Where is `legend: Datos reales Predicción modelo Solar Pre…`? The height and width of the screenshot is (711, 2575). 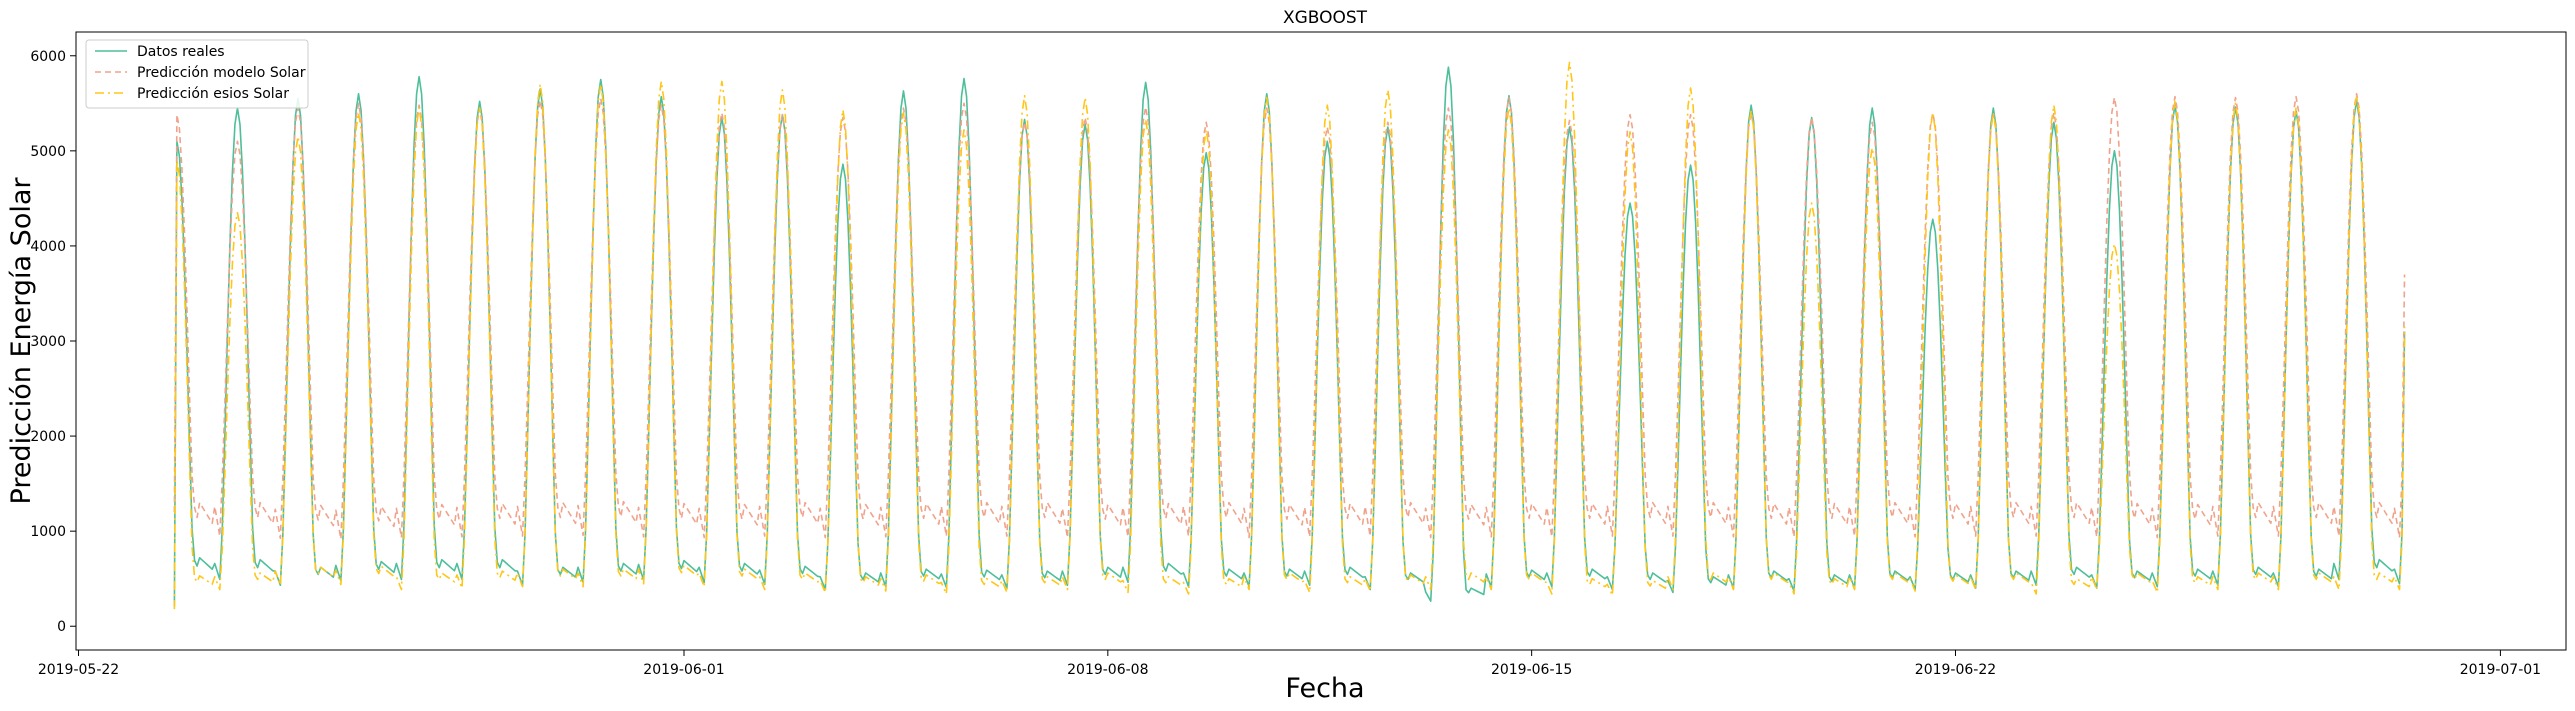
legend: Datos reales Predicción modelo Solar Pre… is located at coordinates (197, 74).